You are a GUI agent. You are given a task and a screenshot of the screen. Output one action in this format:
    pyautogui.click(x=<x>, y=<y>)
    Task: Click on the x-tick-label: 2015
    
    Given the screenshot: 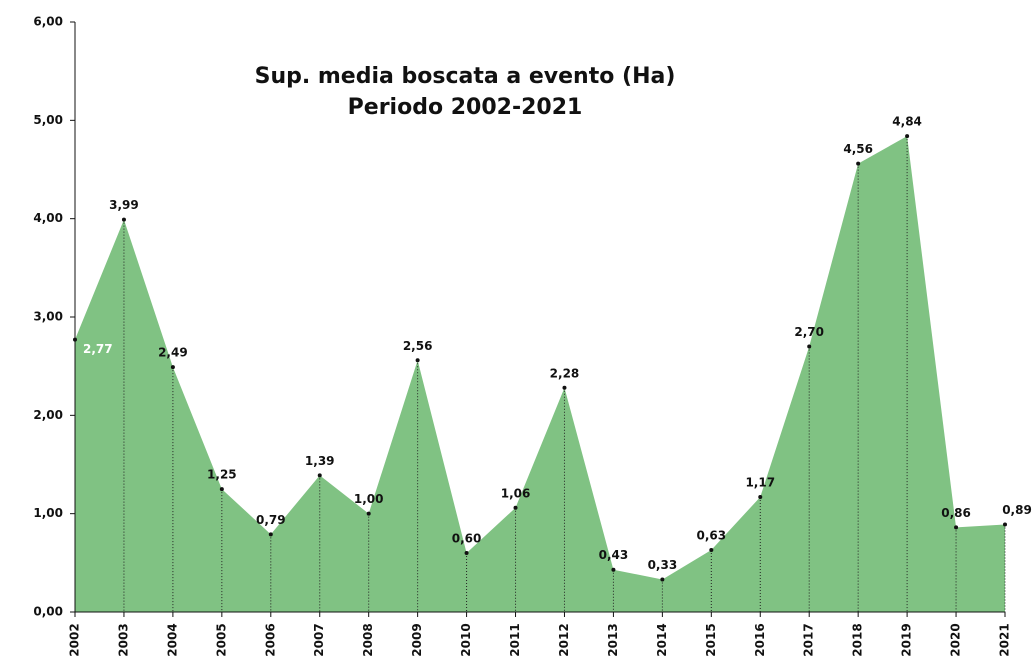 What is the action you would take?
    pyautogui.click(x=711, y=639)
    